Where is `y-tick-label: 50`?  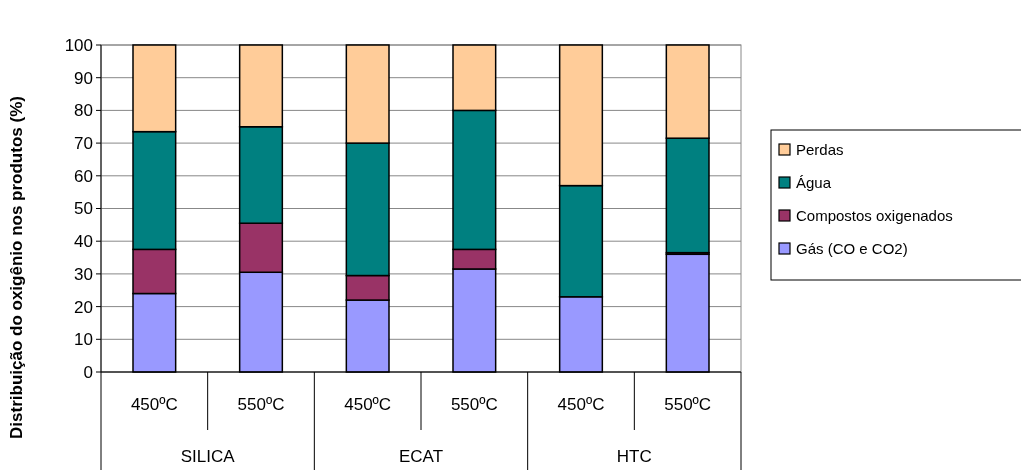 y-tick-label: 50 is located at coordinates (83, 209).